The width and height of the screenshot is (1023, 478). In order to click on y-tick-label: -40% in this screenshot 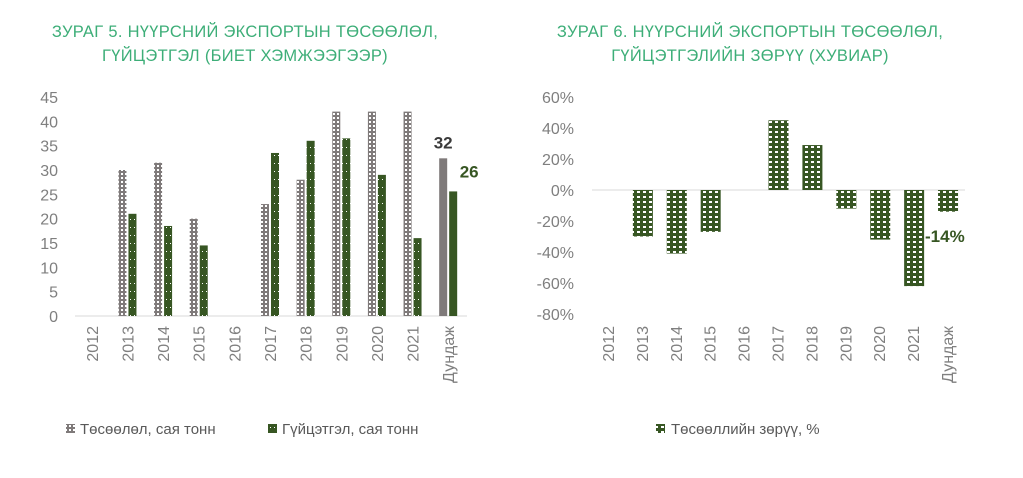, I will do `click(555, 253)`.